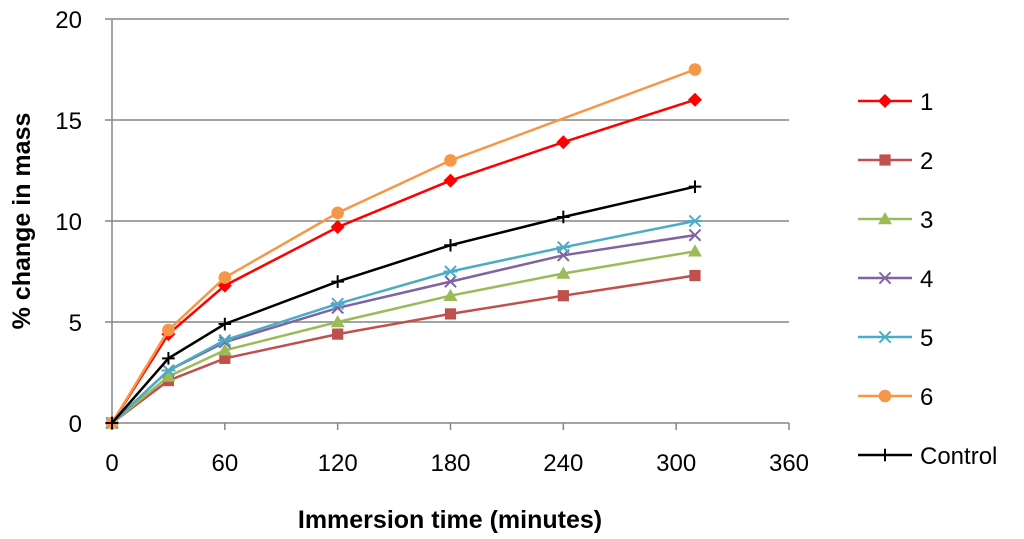 The image size is (1024, 539). I want to click on legend-label-2: 2, so click(926, 161).